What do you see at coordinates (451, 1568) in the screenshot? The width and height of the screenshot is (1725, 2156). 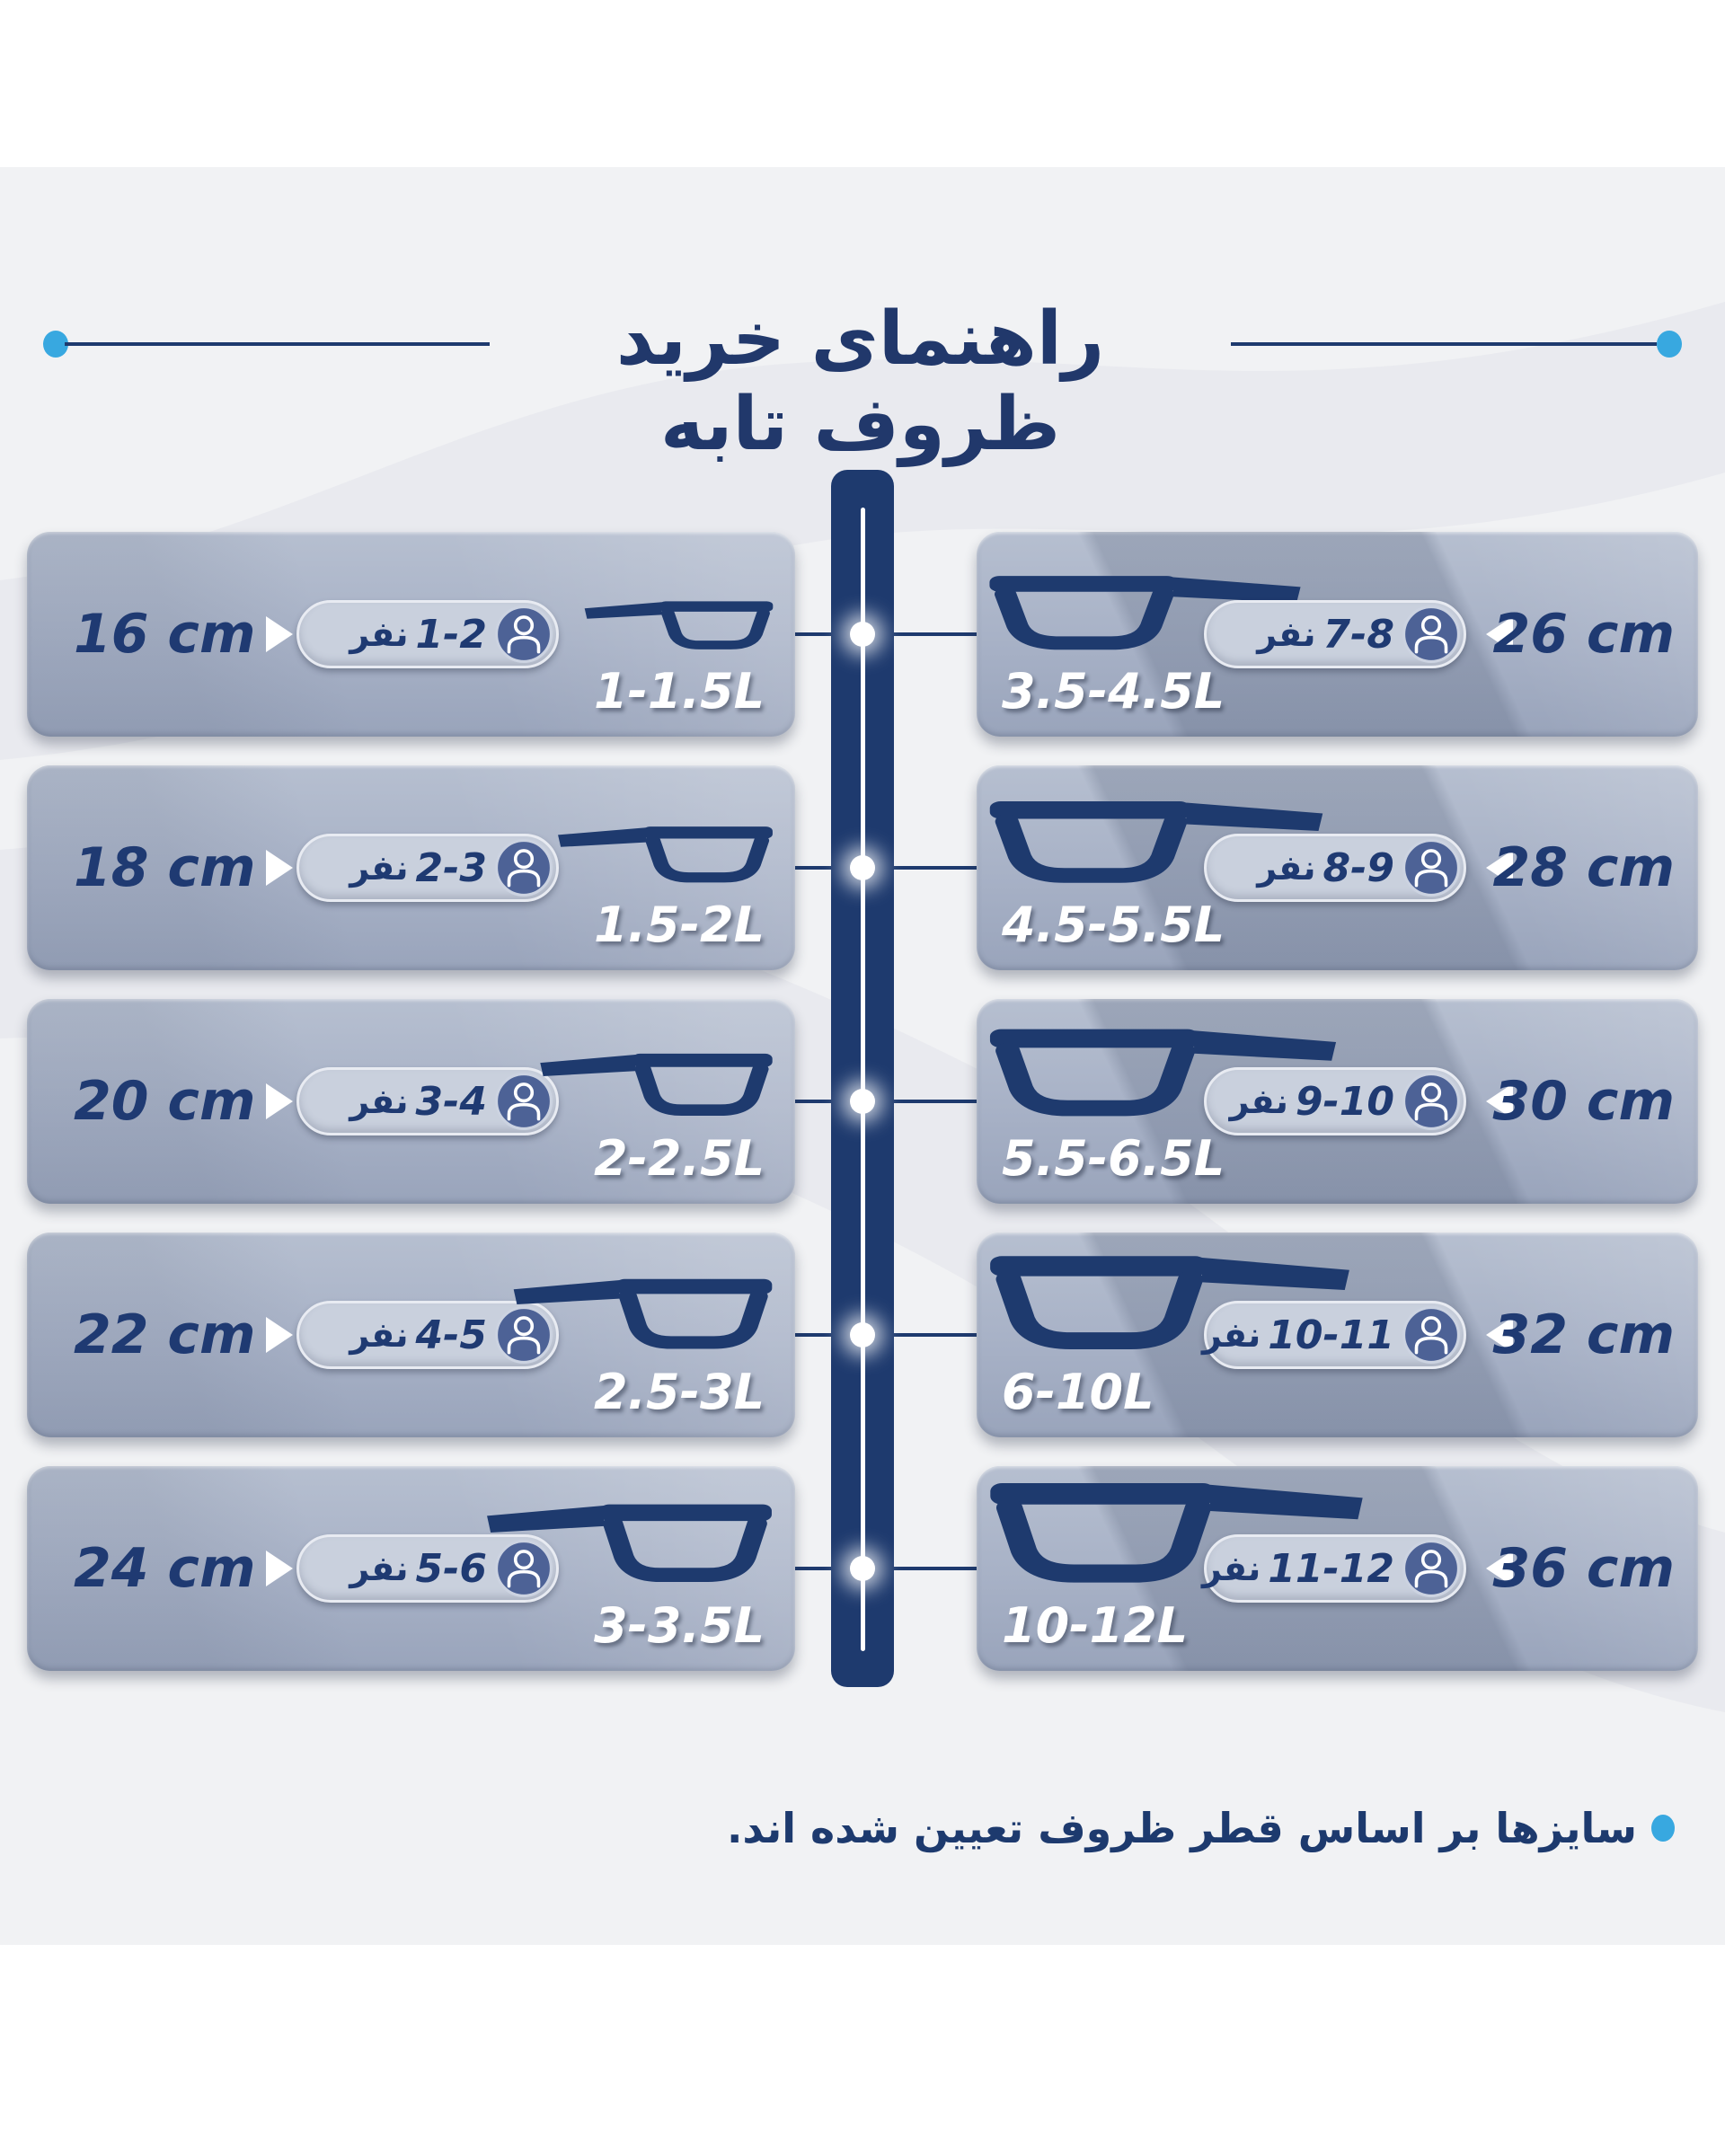 I see `people-count: 5-6` at bounding box center [451, 1568].